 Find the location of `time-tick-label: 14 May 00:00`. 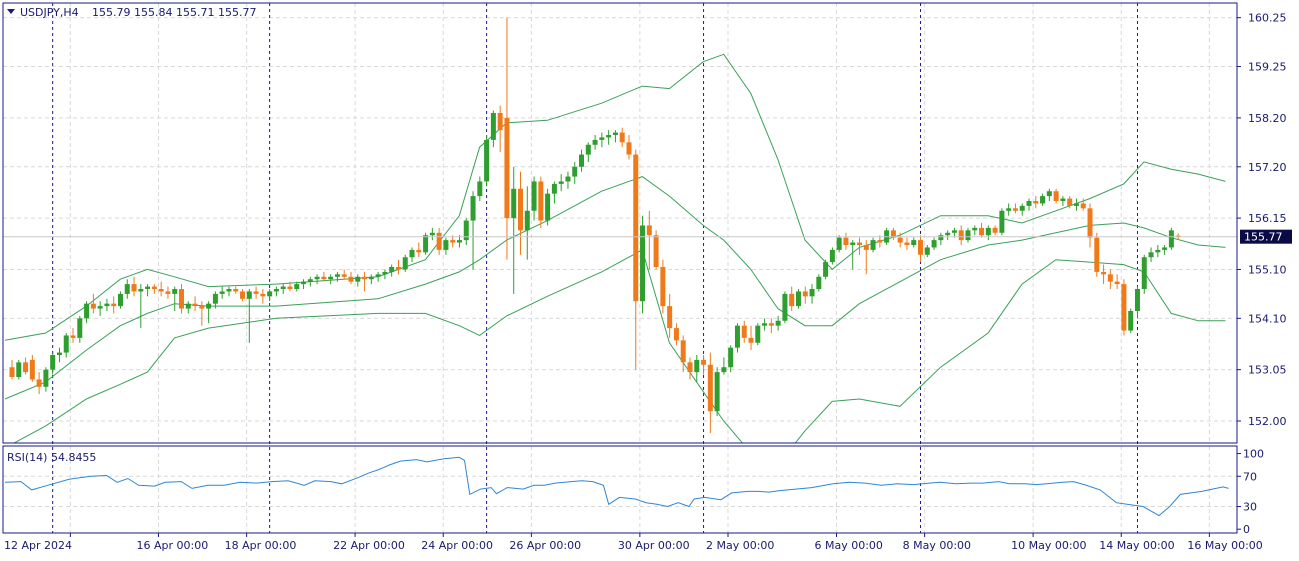

time-tick-label: 14 May 00:00 is located at coordinates (1136, 545).